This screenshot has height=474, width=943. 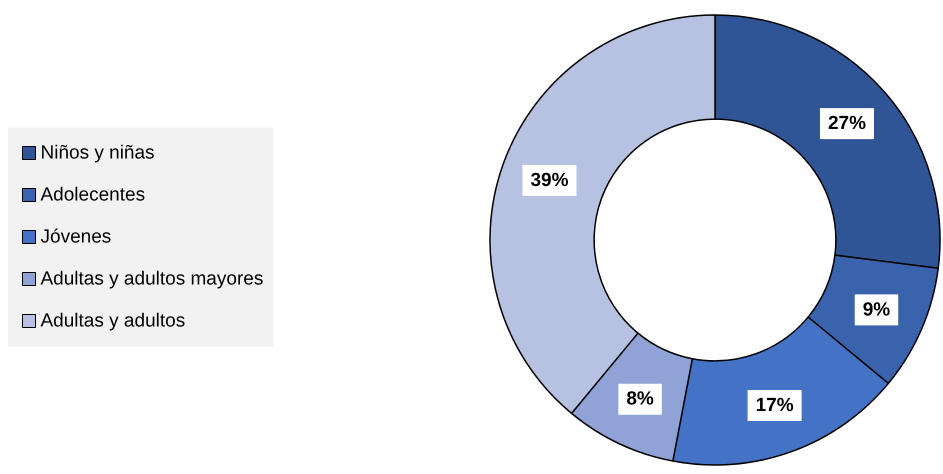 I want to click on legend-label: Jóvenes, so click(x=76, y=237).